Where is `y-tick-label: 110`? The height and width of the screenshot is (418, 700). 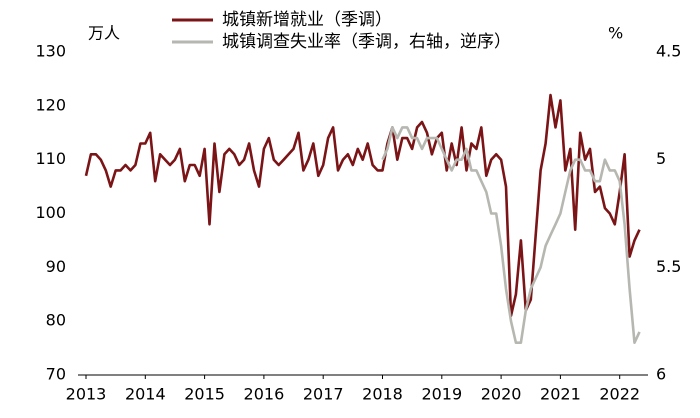 y-tick-label: 110 is located at coordinates (50, 158).